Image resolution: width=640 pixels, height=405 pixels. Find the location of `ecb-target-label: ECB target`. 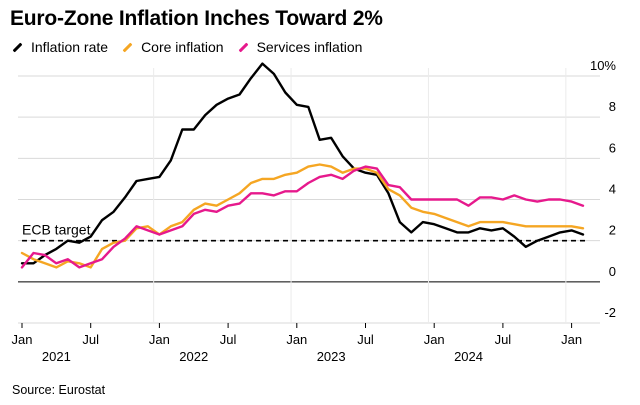

ecb-target-label: ECB target is located at coordinates (56, 230).